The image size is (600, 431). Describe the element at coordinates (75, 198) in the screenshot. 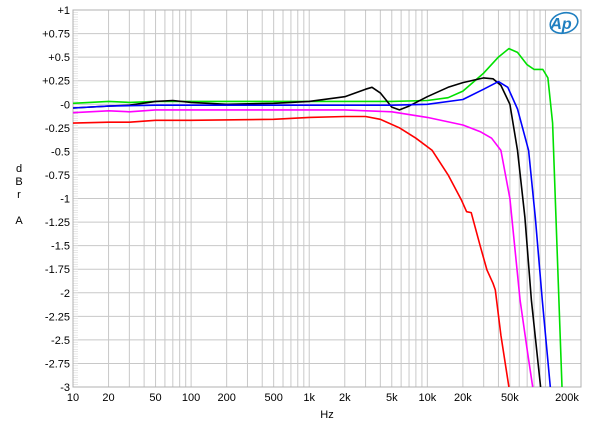

I see `y-minor-ticks` at that location.